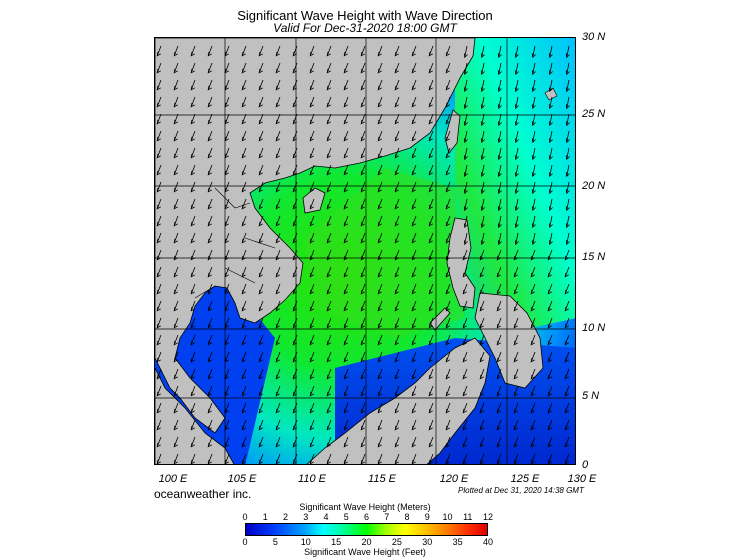  I want to click on lon-label-105e: 105 E, so click(242, 479).